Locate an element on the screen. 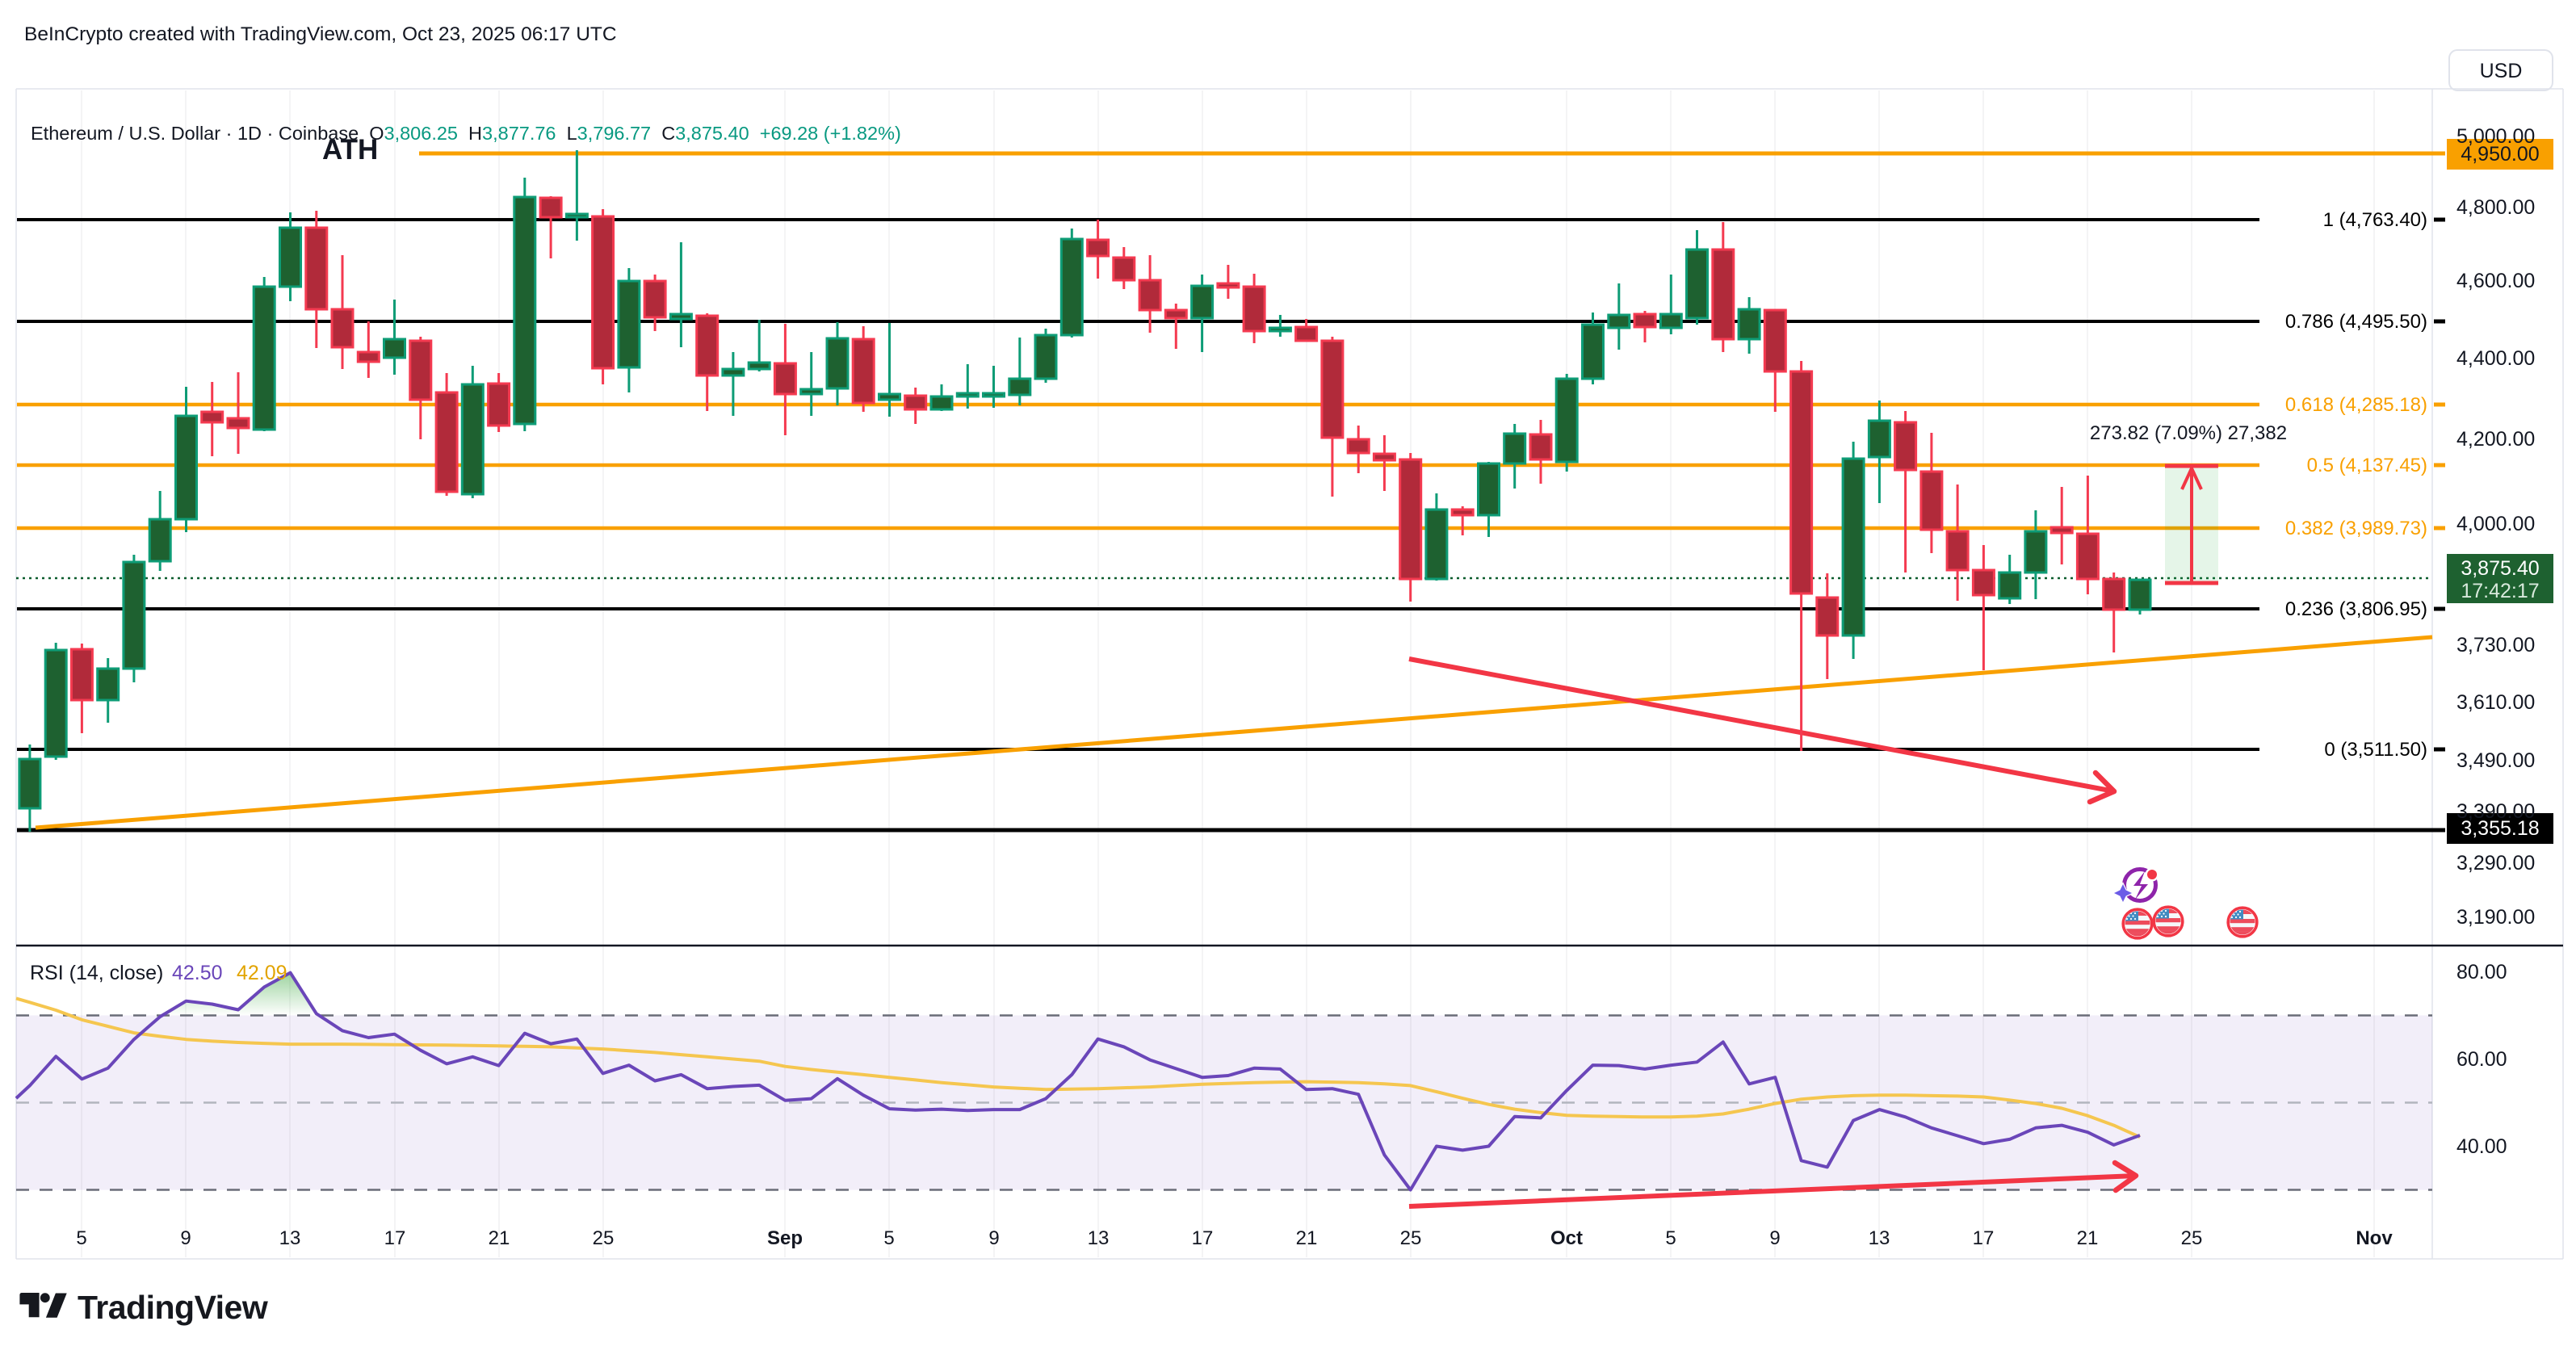  svg-text: Nov is located at coordinates (2374, 1238).